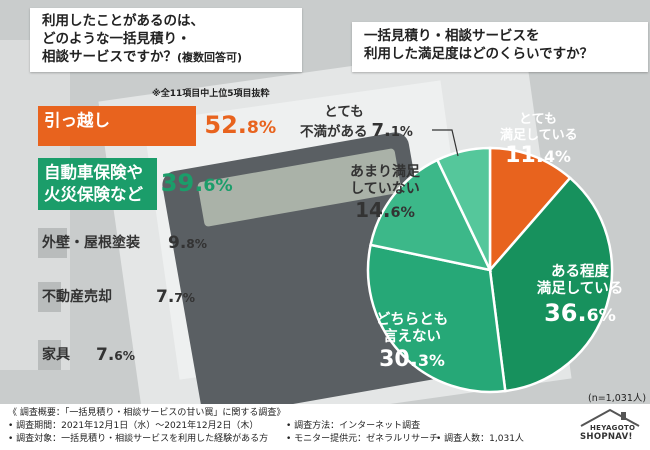 Image resolution: width=650 pixels, height=450 pixels. Describe the element at coordinates (580, 272) in the screenshot. I see `pie-slice-label-line: ある程度` at that location.